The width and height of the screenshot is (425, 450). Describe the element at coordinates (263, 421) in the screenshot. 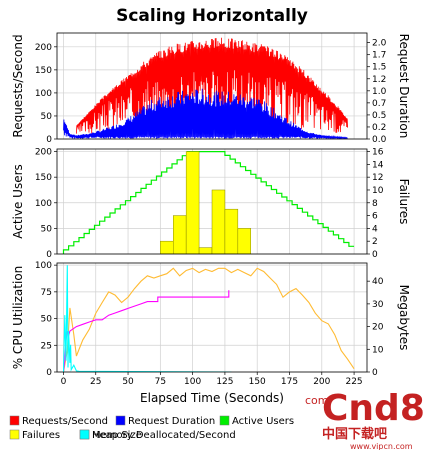

I see `legend-label: Active Users` at that location.